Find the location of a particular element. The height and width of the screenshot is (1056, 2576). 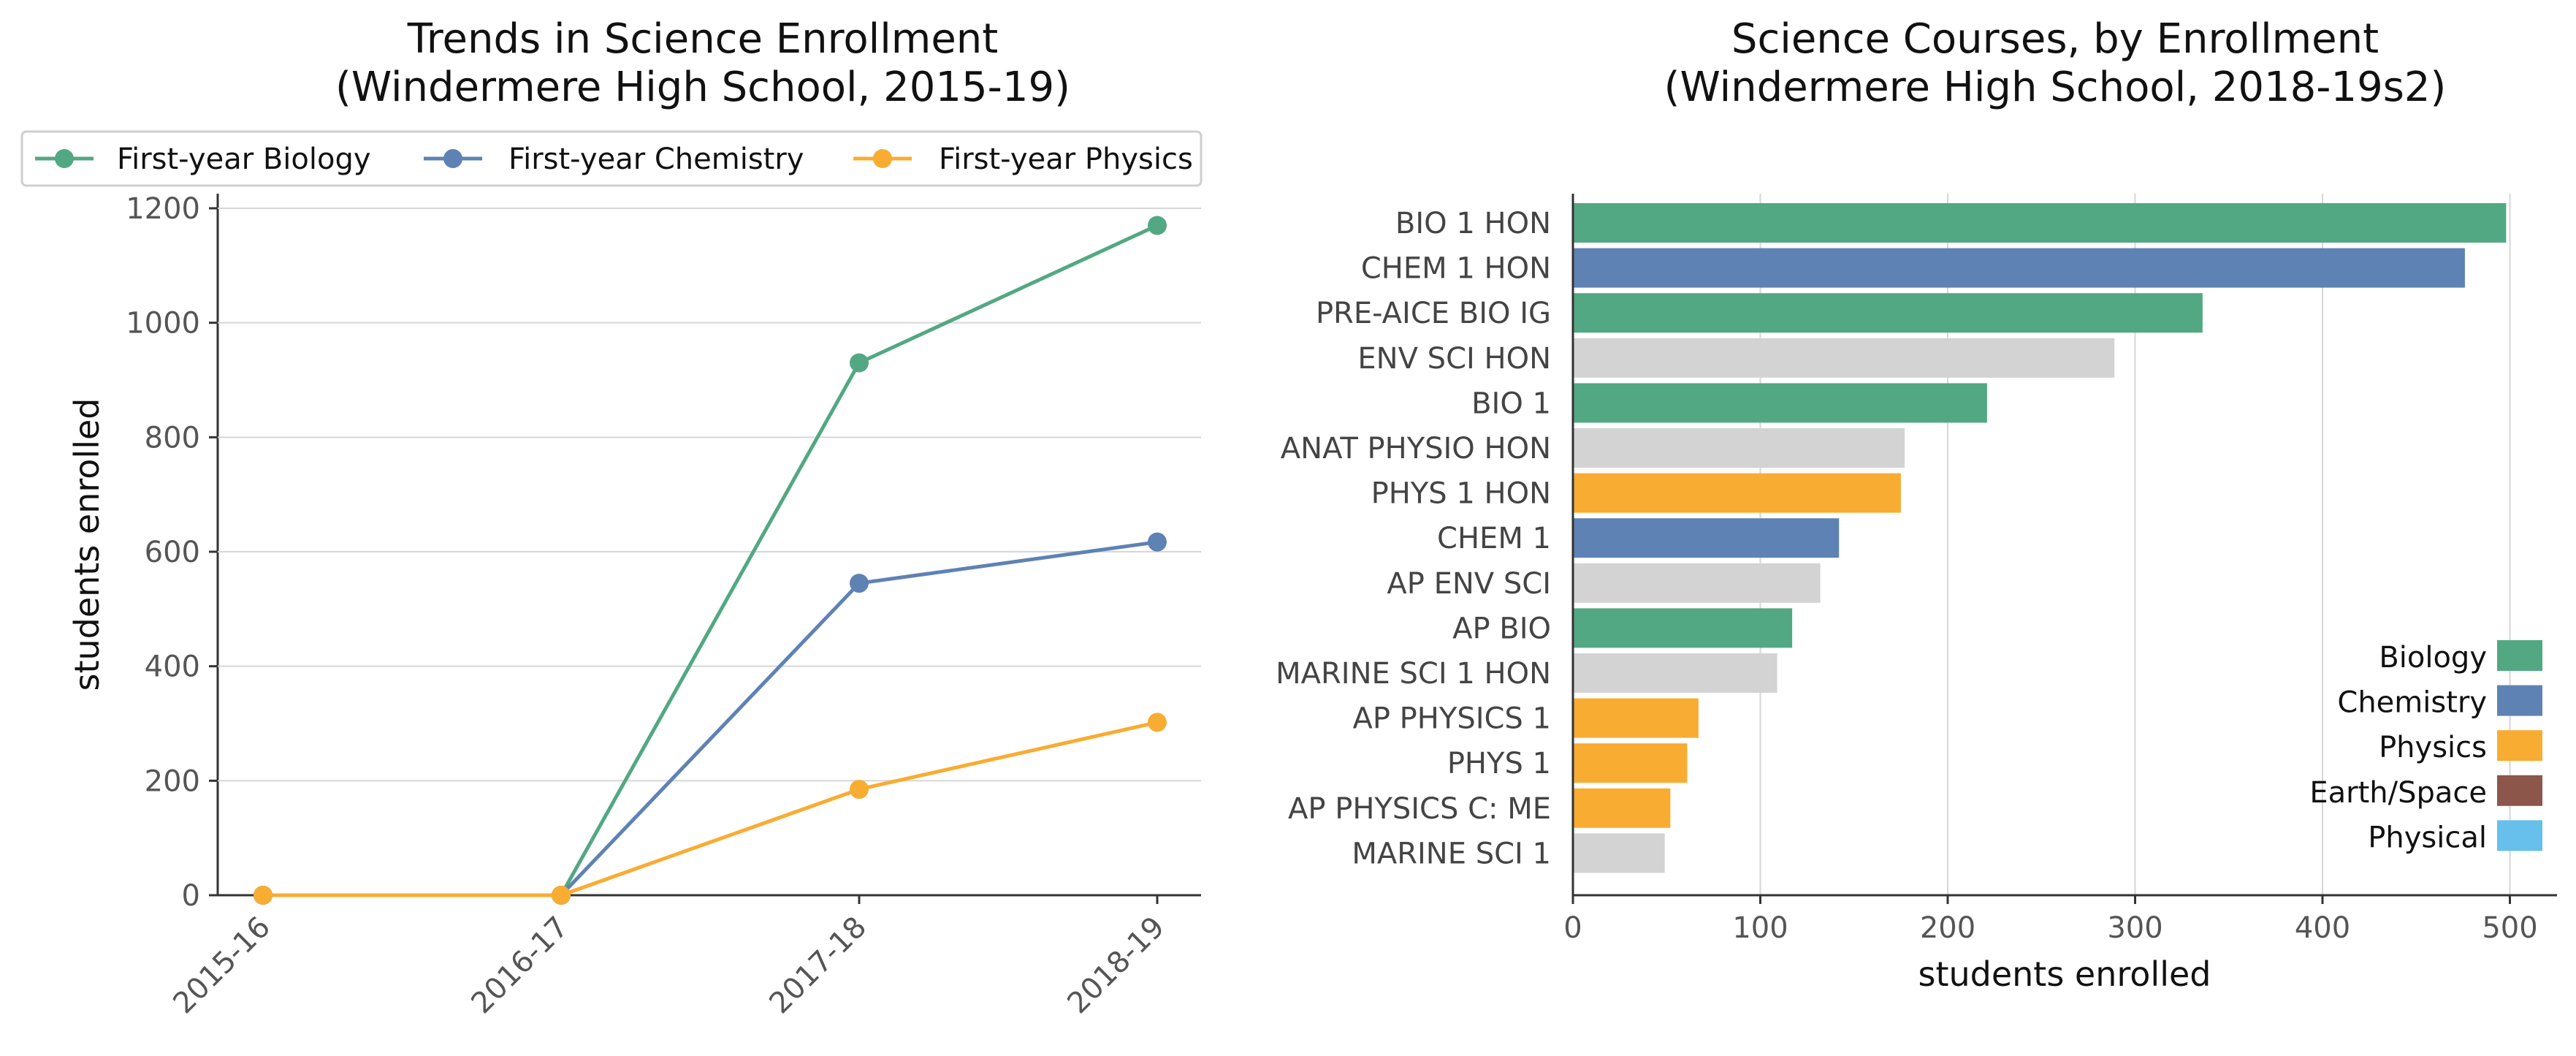

bar-marine-sci-1-hon is located at coordinates (1675, 673).